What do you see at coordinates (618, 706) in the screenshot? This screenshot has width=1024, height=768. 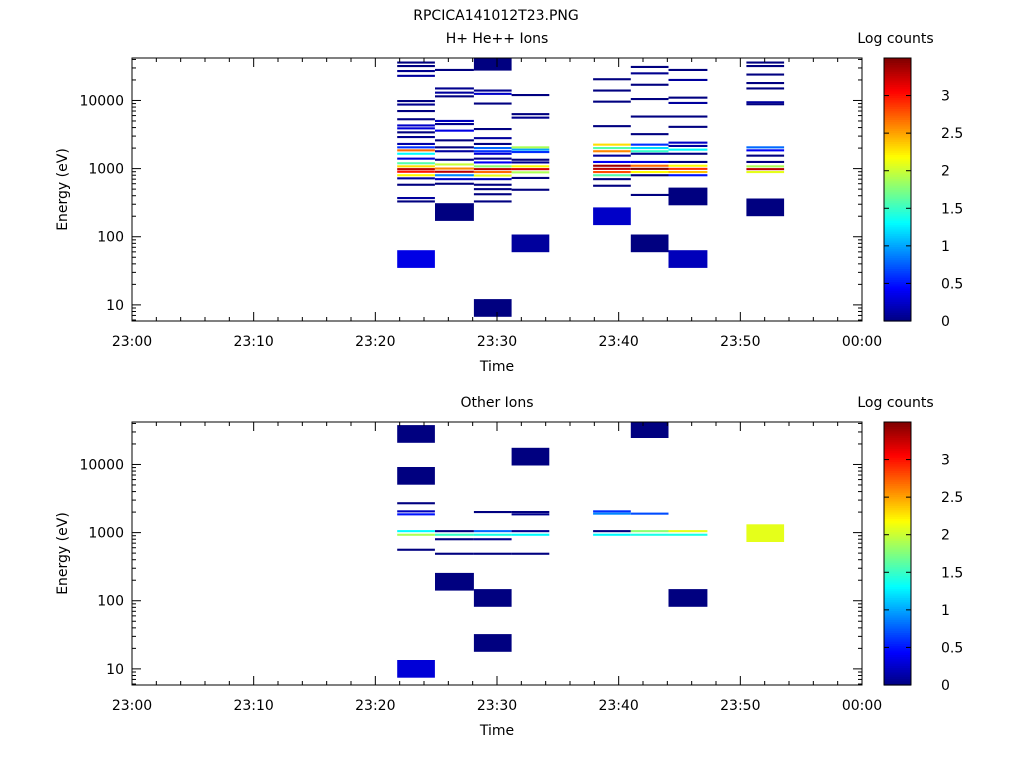 I see `x-tick-label: 23:40` at bounding box center [618, 706].